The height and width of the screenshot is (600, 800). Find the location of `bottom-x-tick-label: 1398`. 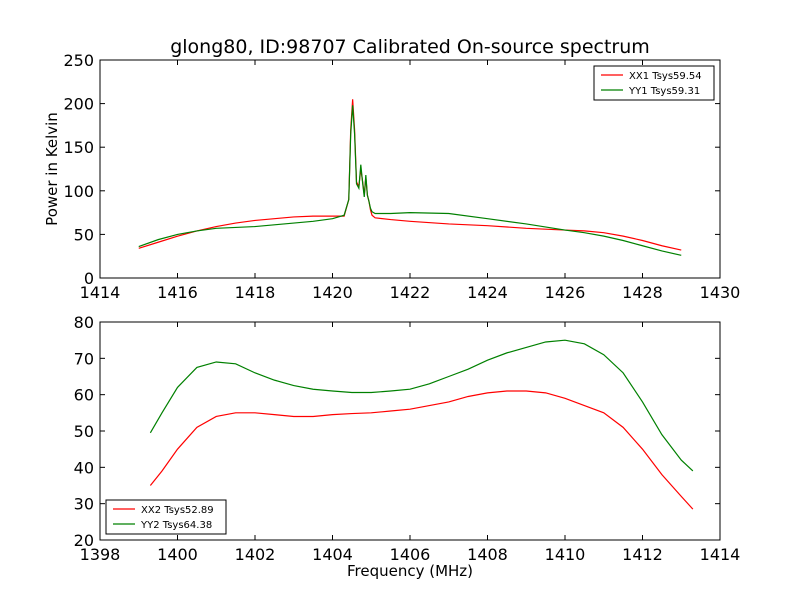

bottom-x-tick-label: 1398 is located at coordinates (100, 554).